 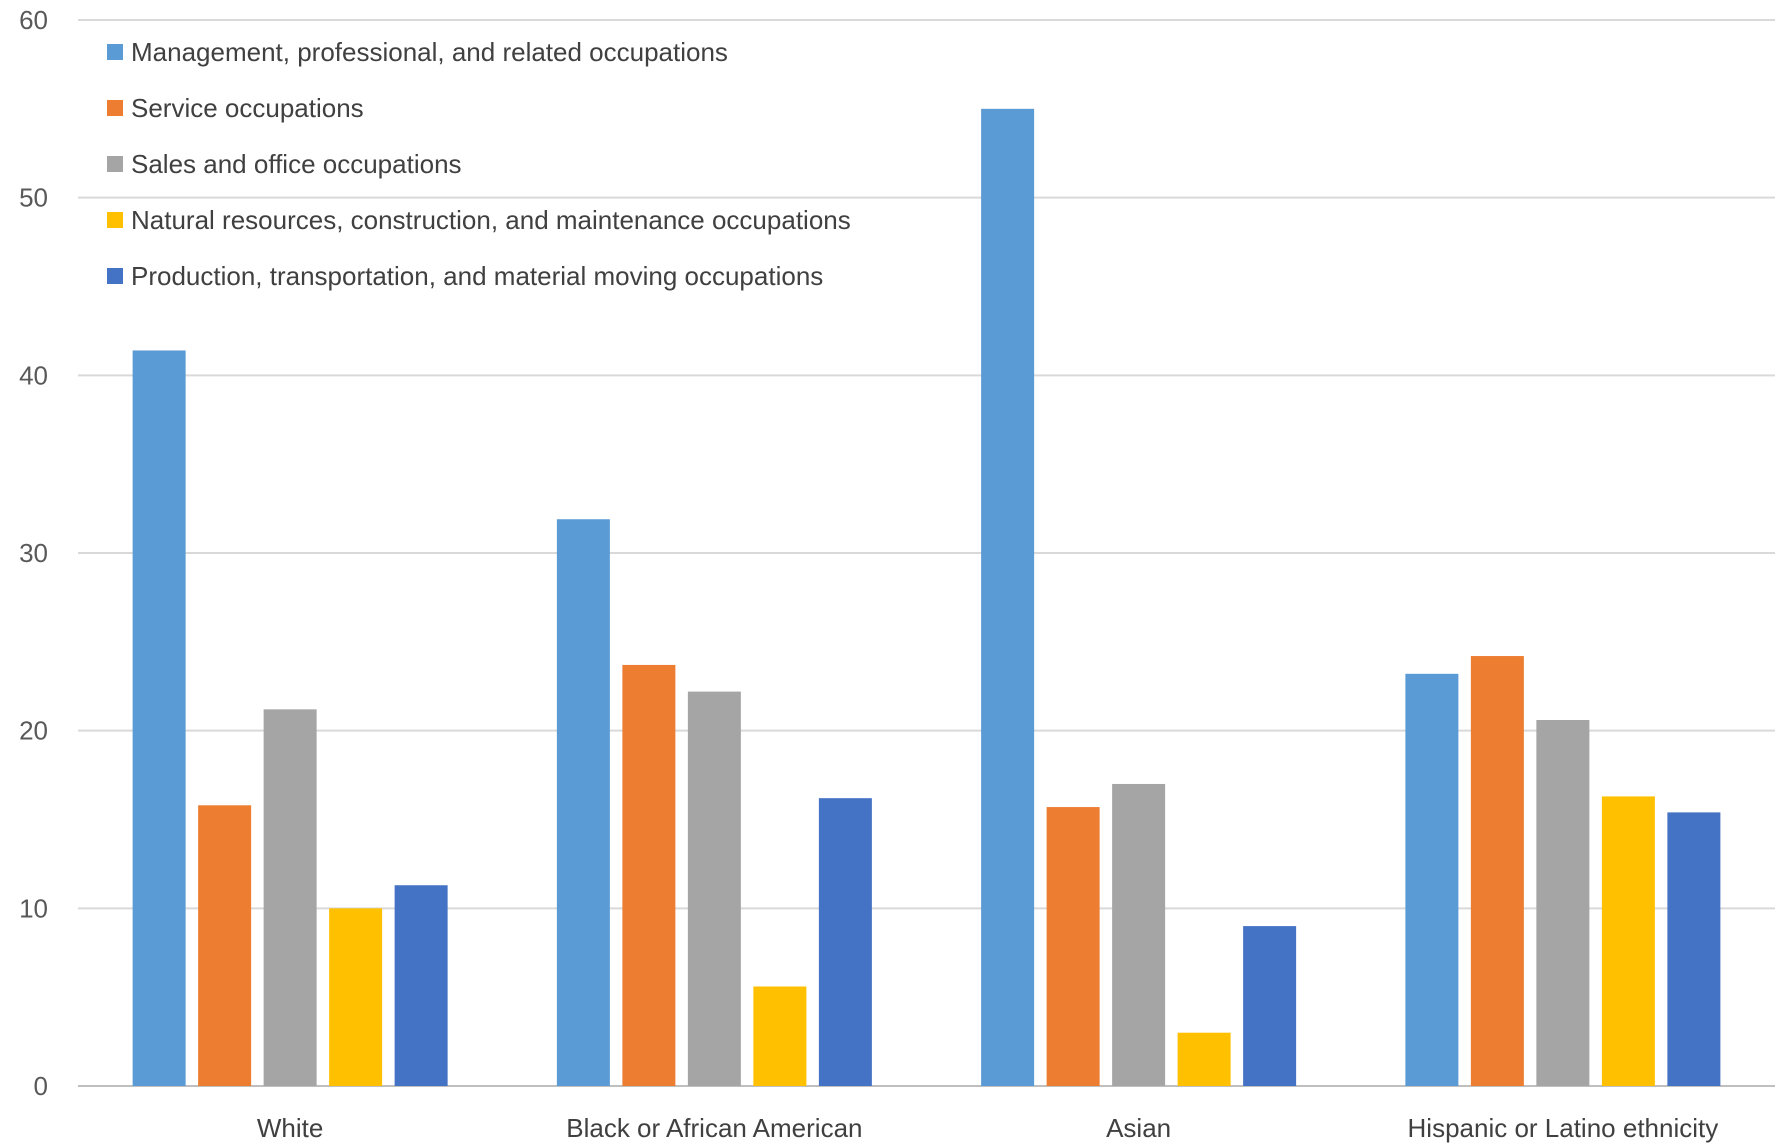 What do you see at coordinates (296, 164) in the screenshot?
I see `legend-label: Sales and office occupations` at bounding box center [296, 164].